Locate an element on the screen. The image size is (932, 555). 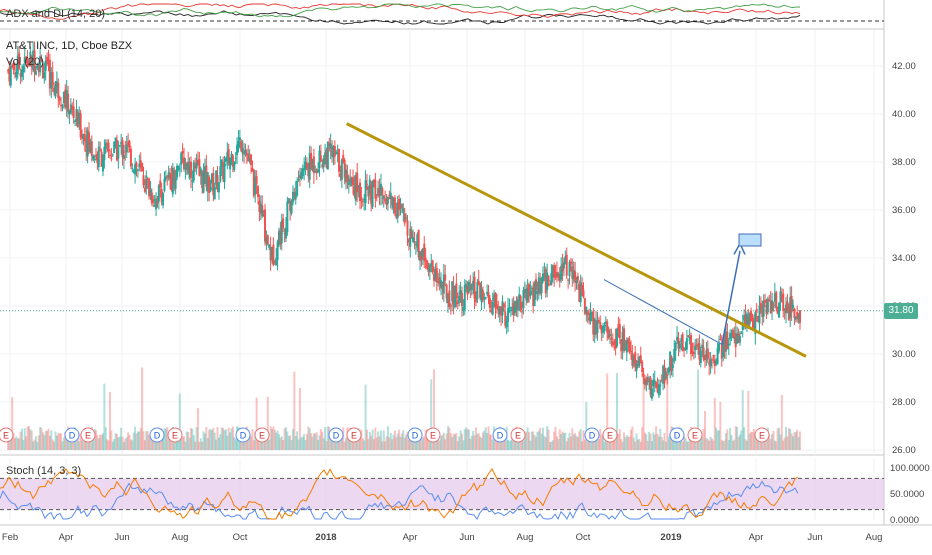
projection-arrow is located at coordinates (731, 297).